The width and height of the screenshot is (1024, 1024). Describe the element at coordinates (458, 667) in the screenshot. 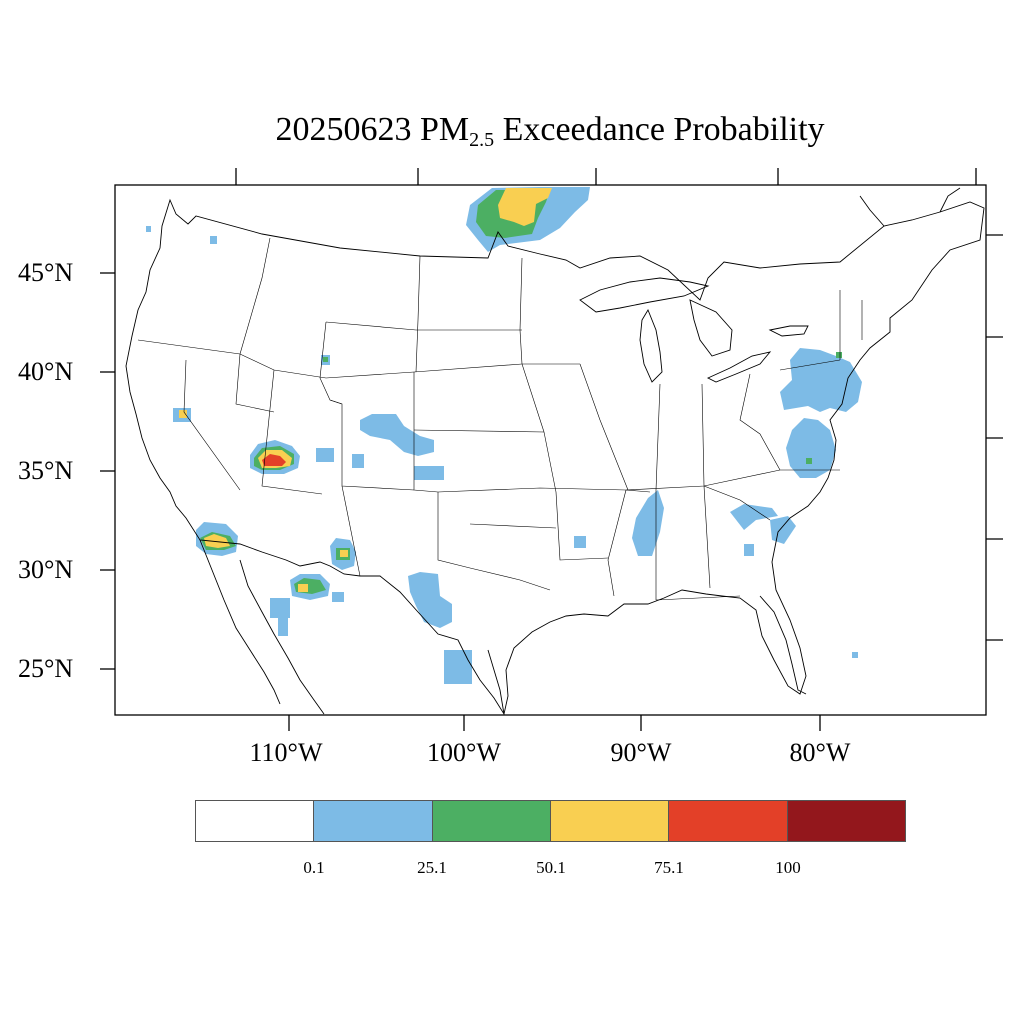

I see `blob-texas-south` at that location.